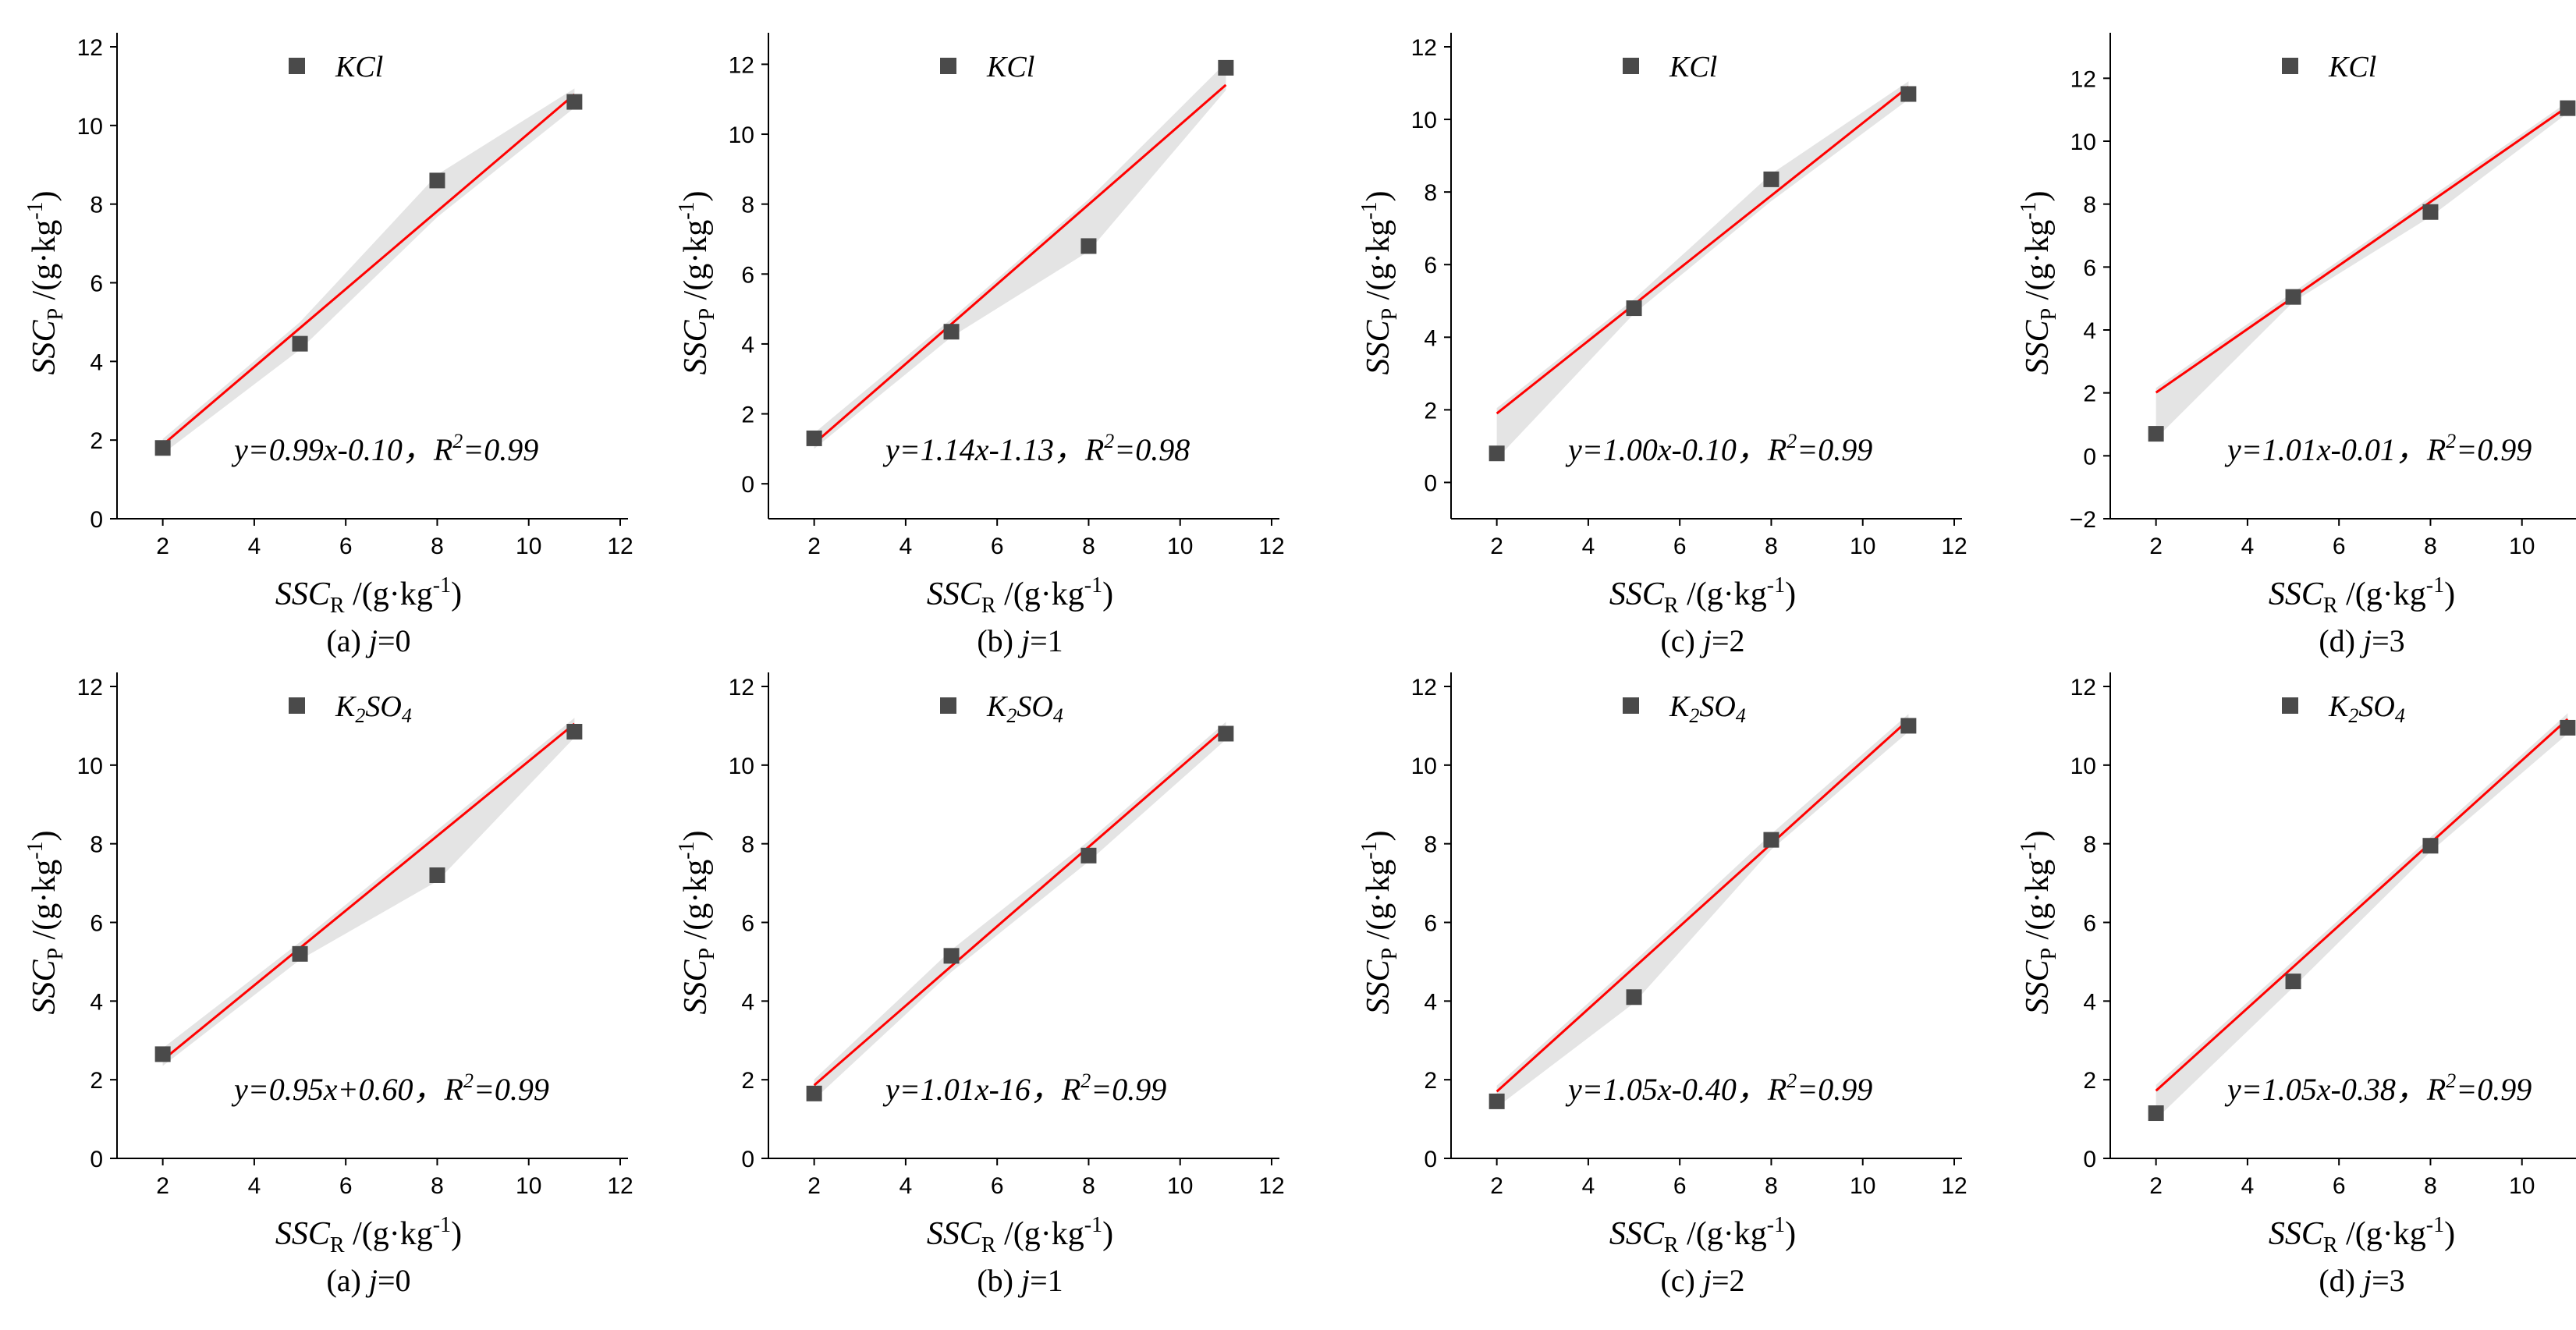  Describe the element at coordinates (1496, 546) in the screenshot. I see `x-tick-label: 2` at that location.